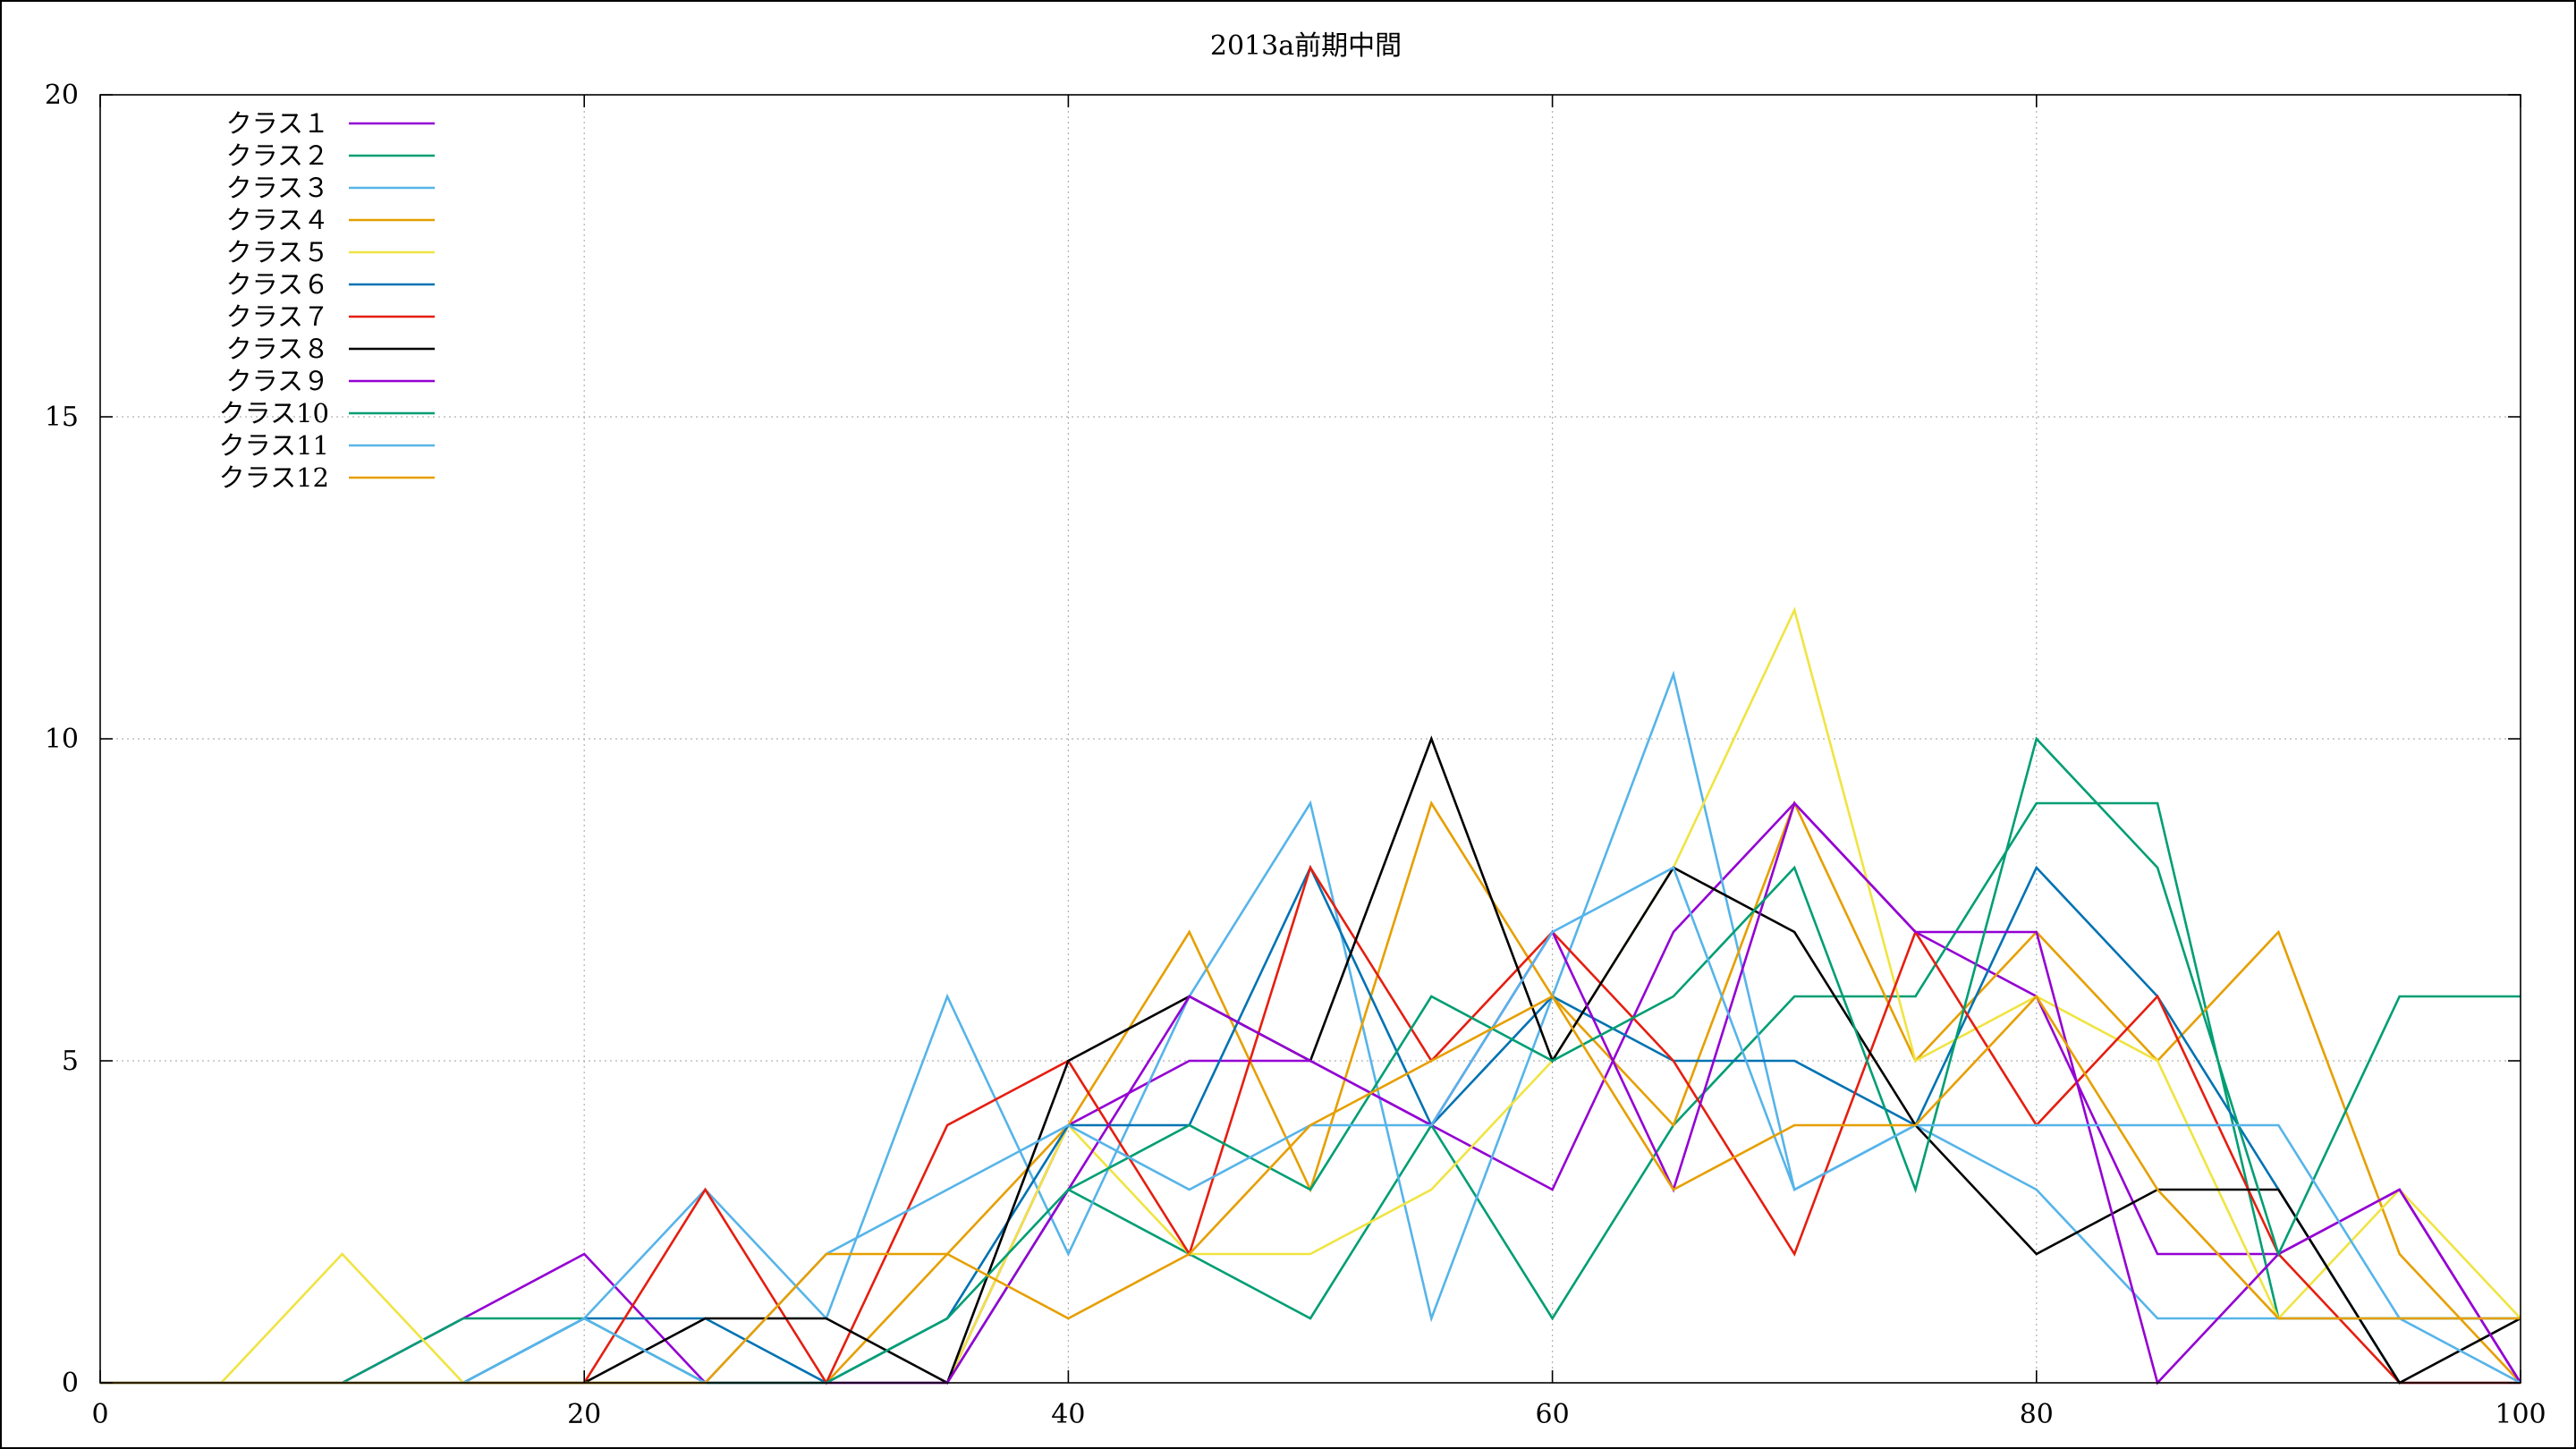  What do you see at coordinates (274, 477) in the screenshot?
I see `legend-label: クラス12` at bounding box center [274, 477].